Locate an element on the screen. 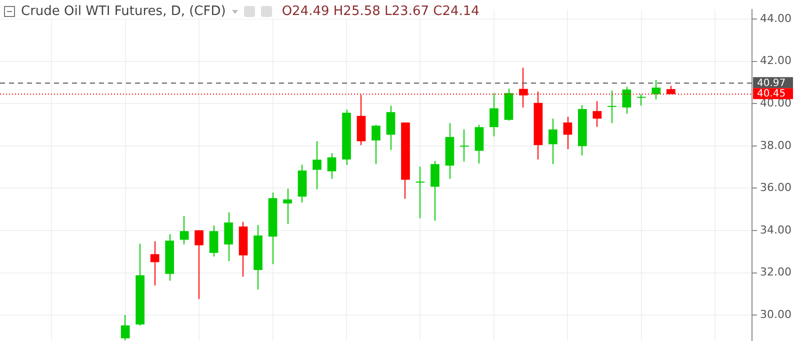 This screenshot has height=350, width=800. y-tick-label: 32.00 is located at coordinates (776, 272).